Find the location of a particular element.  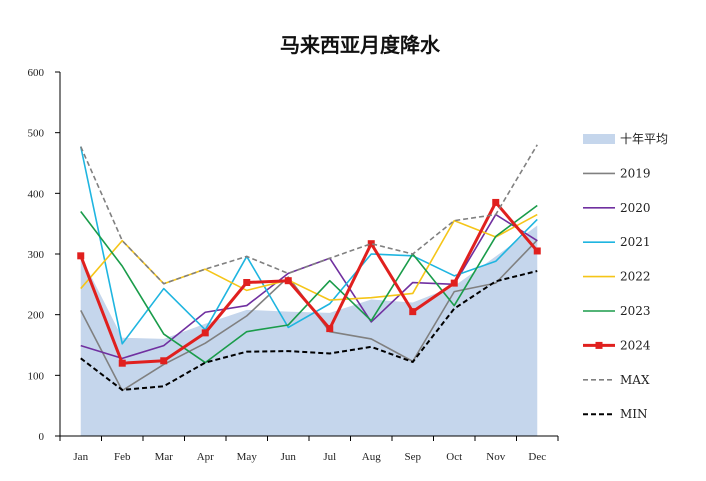

x-tick-label: Oct is located at coordinates (454, 457).